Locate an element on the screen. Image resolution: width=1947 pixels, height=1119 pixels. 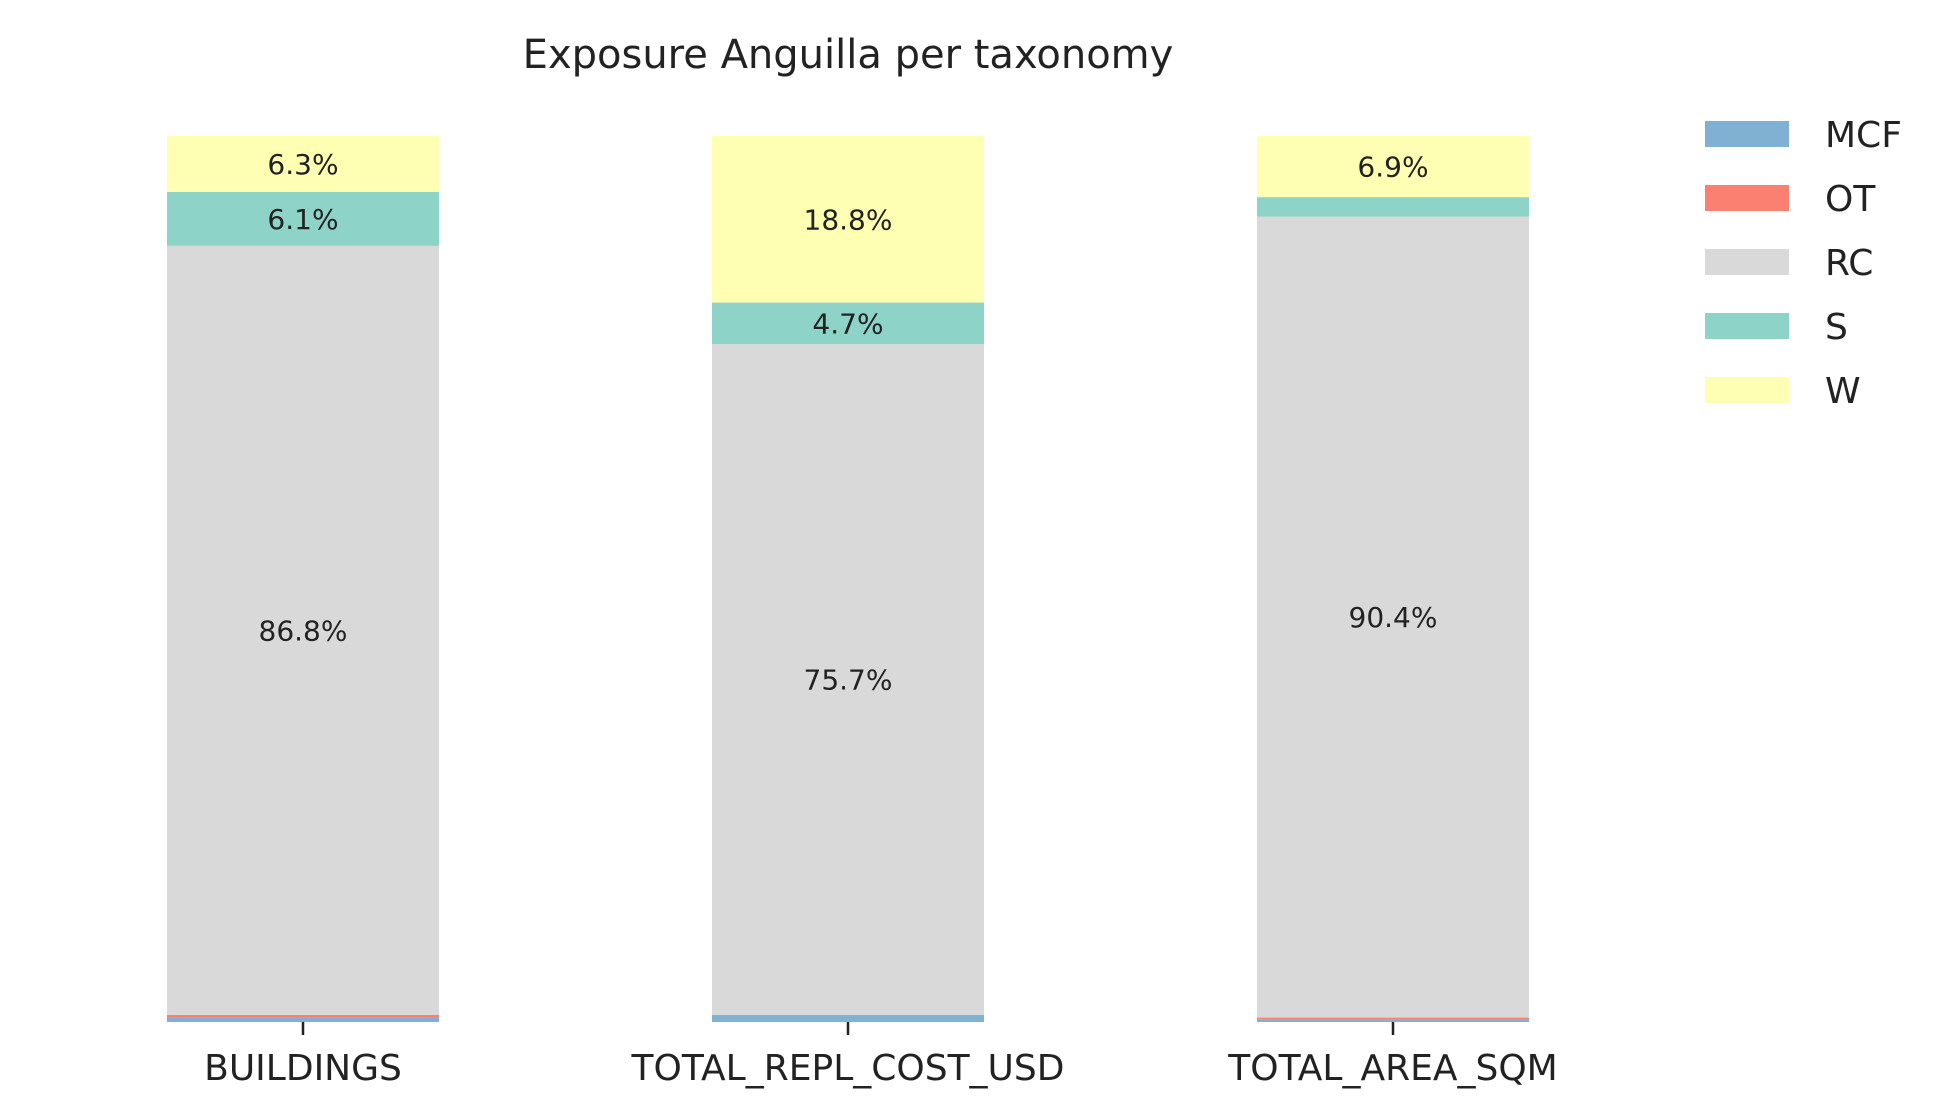
segment-label: 86.8% is located at coordinates (303, 630).